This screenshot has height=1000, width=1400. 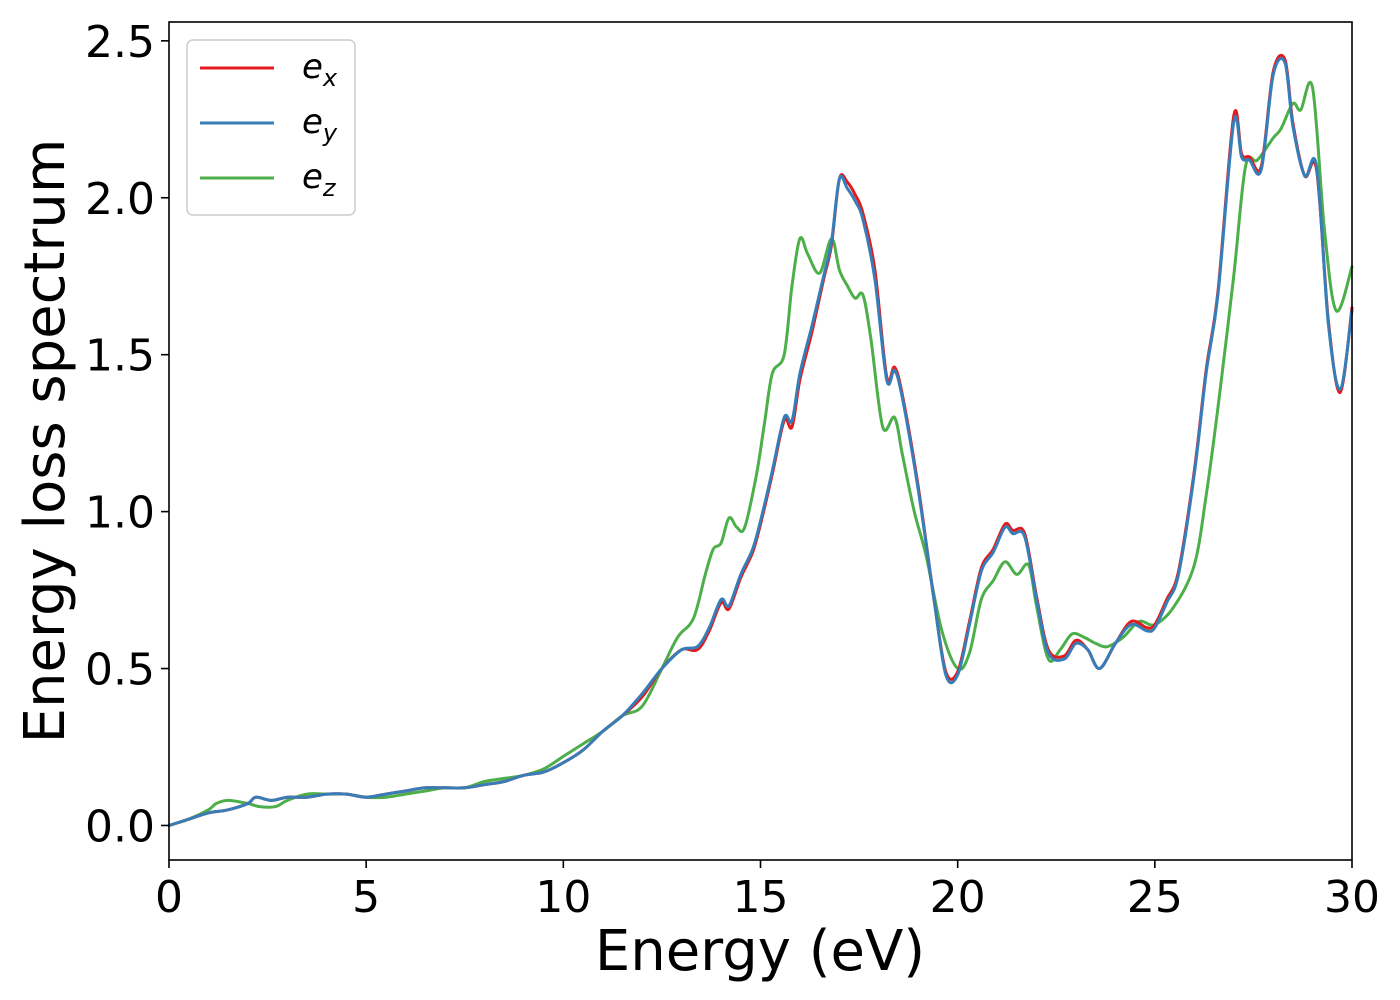 What do you see at coordinates (563, 897) in the screenshot?
I see `x-tick-label: 10` at bounding box center [563, 897].